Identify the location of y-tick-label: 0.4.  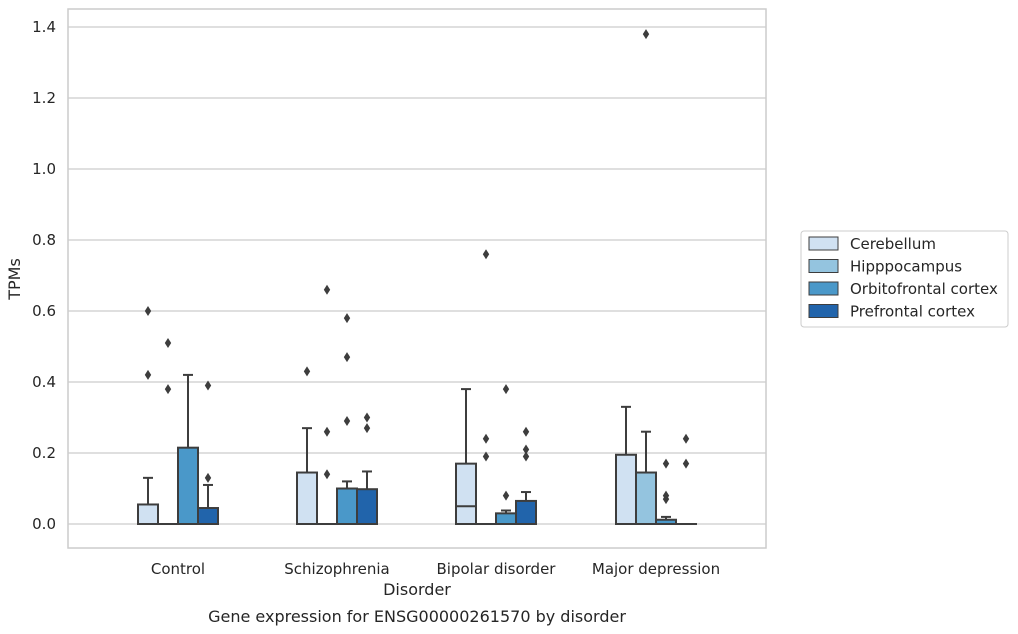
(44, 382).